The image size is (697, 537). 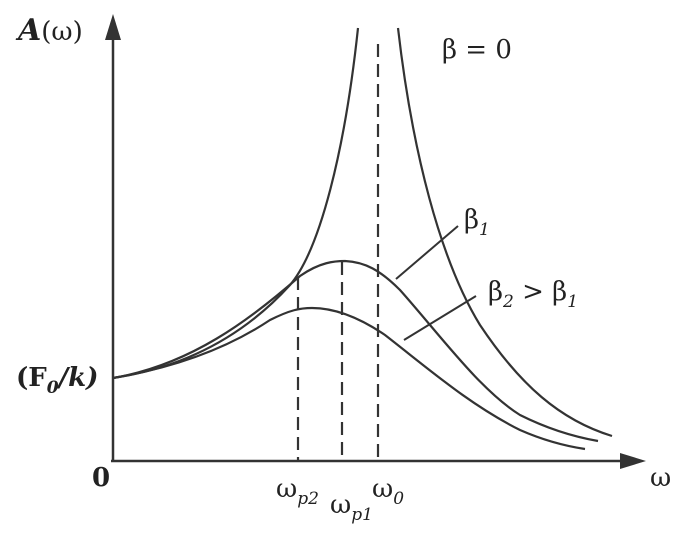 I want to click on marker-label: ωp2, so click(x=297, y=491).